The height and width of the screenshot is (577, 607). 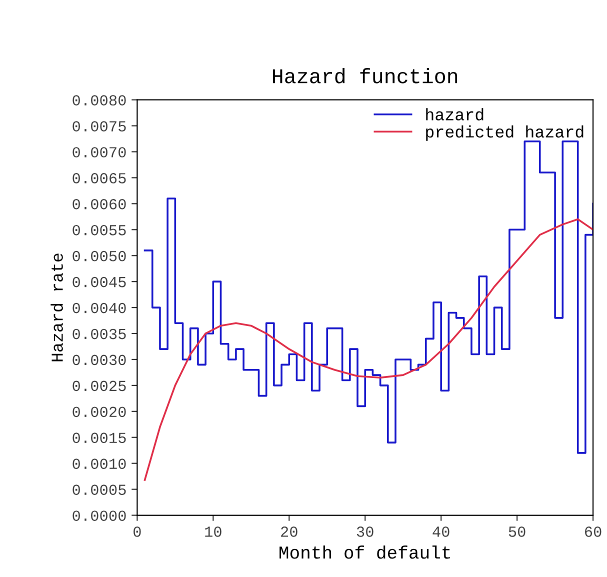 I want to click on y-tick-label: 0.0080, so click(x=99, y=100).